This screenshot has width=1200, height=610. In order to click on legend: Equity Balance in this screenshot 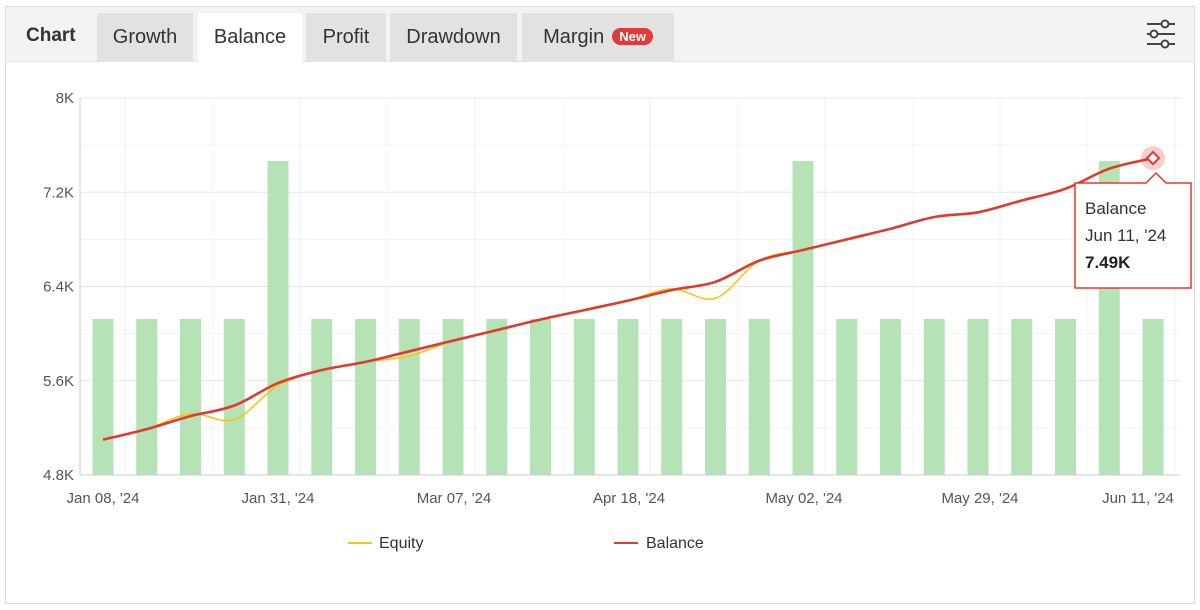, I will do `click(526, 543)`.